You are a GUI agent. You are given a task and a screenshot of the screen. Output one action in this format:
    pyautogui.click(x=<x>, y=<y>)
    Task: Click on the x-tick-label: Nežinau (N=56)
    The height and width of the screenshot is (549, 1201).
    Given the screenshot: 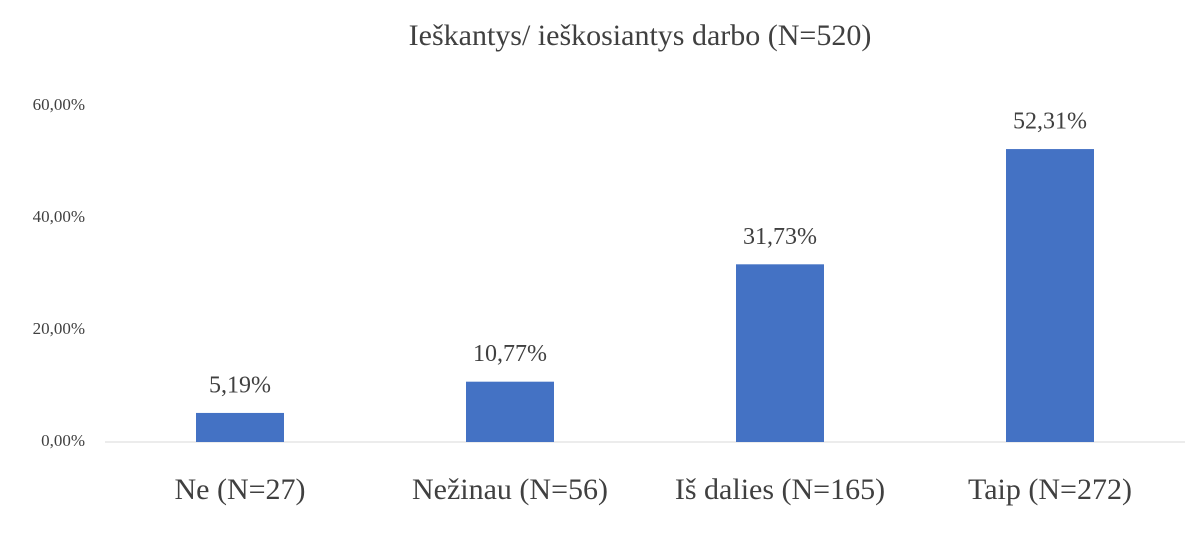 What is the action you would take?
    pyautogui.click(x=510, y=489)
    